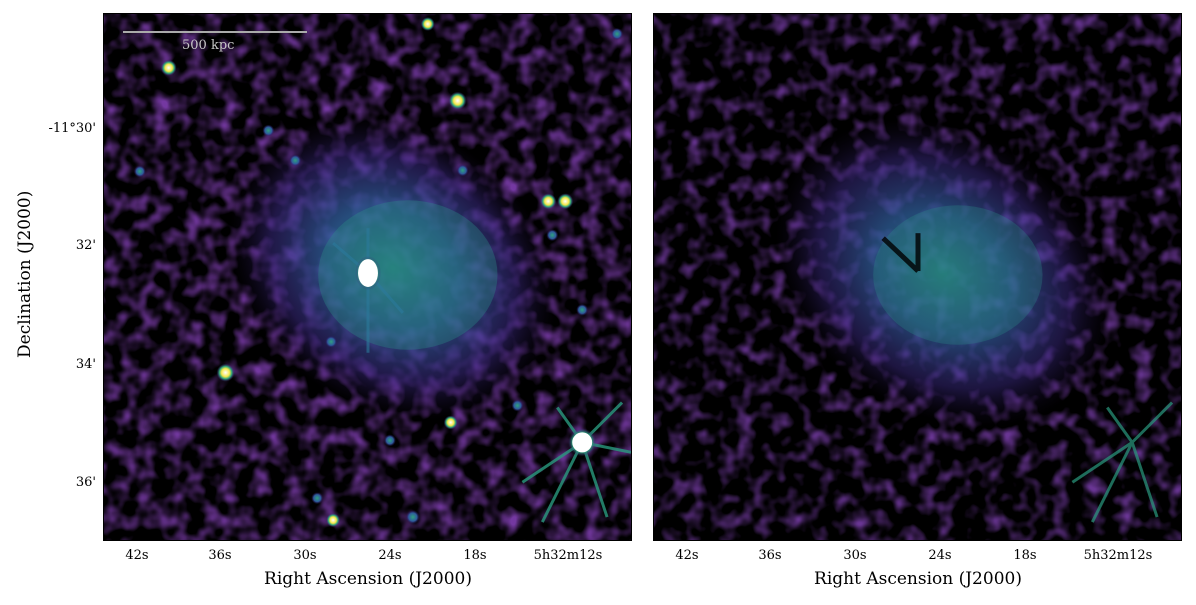 This screenshot has width=1196, height=605. Describe the element at coordinates (25, 274) in the screenshot. I see `y-axis-label: Declination (J2000)` at that location.